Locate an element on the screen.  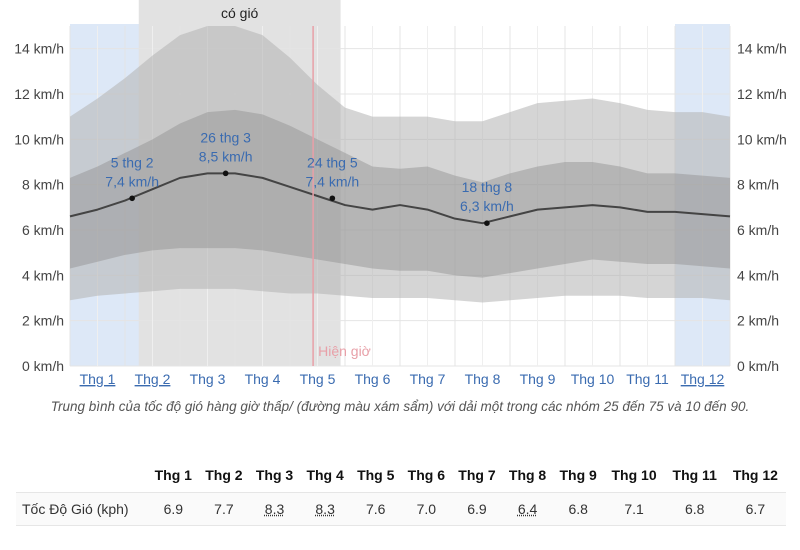
annotation-date: 24 thg 5 is located at coordinates (332, 162).